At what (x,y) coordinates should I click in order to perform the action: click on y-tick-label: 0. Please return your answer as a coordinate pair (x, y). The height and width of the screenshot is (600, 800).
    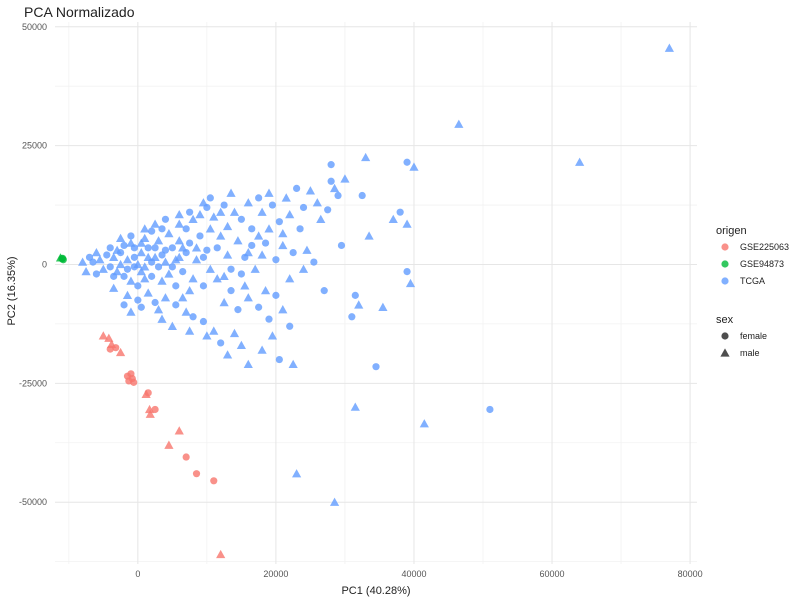
    Looking at the image, I should click on (44, 264).